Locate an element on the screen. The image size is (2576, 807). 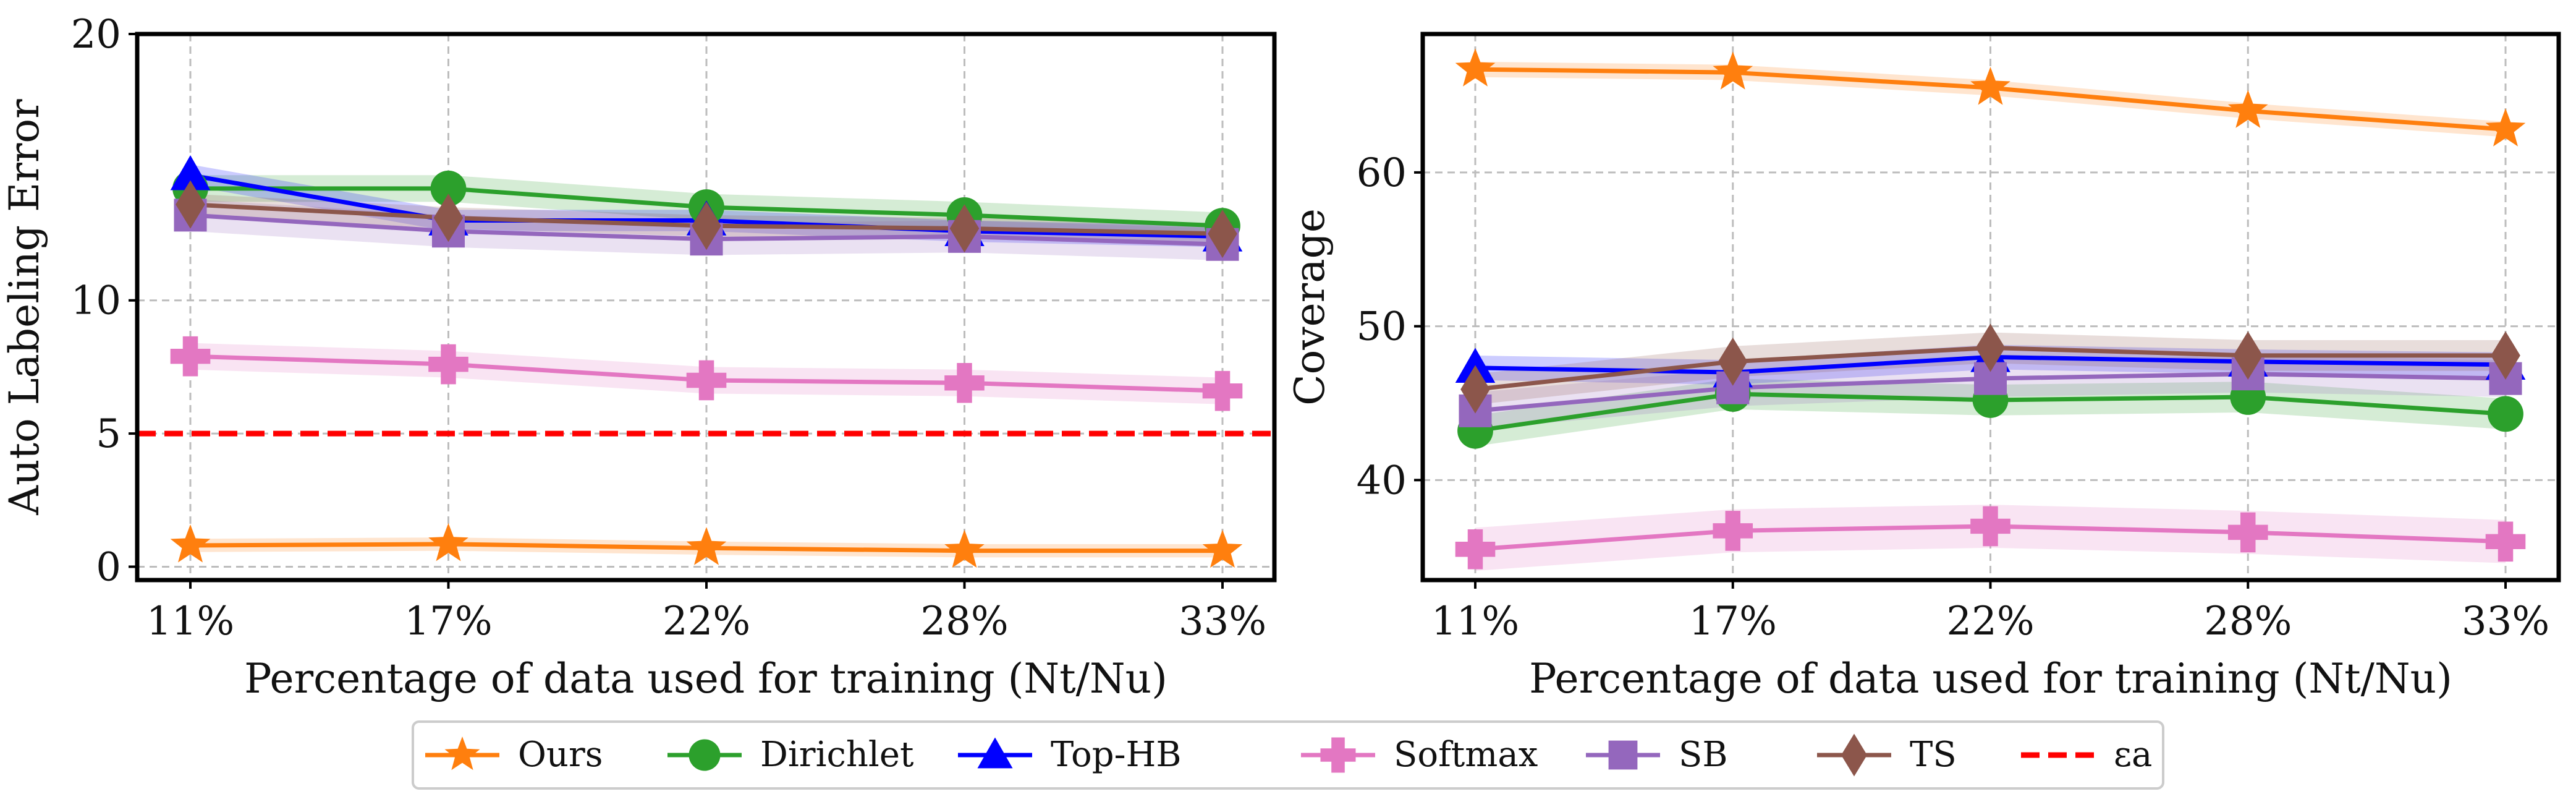
legend-marker-ours is located at coordinates (462, 754).